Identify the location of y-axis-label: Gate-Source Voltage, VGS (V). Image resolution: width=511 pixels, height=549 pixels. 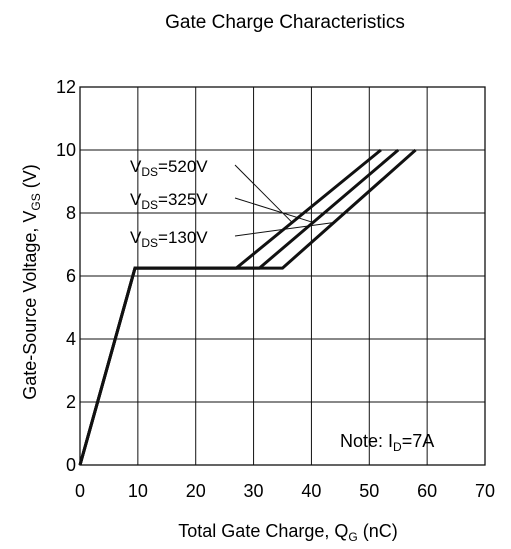
(31, 281).